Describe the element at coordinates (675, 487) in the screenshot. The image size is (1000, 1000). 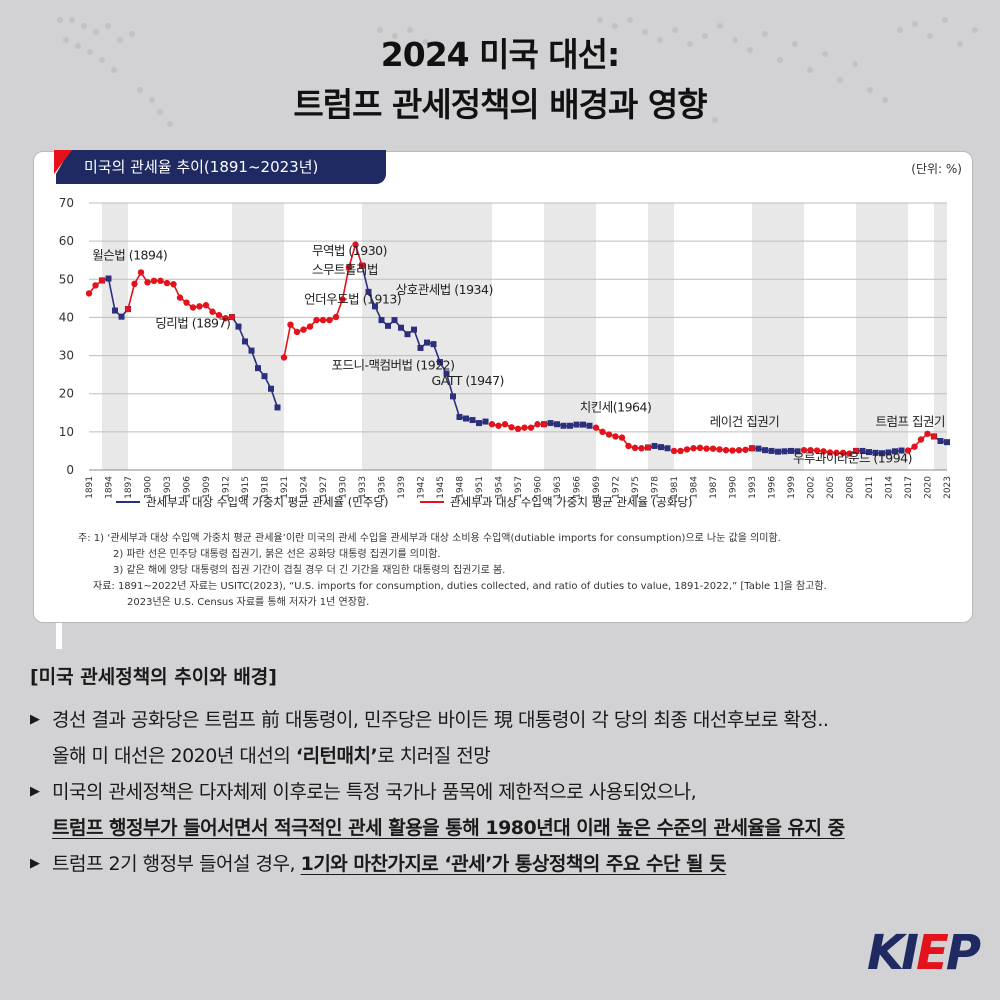
I see `x-tick-label: 1981` at that location.